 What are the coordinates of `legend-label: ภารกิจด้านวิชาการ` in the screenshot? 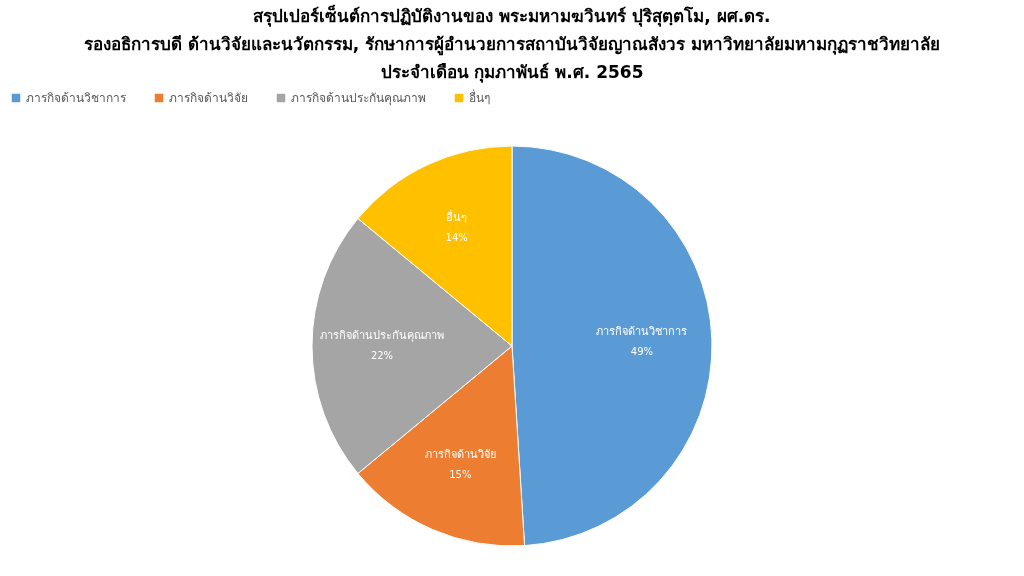 It's located at (76, 98).